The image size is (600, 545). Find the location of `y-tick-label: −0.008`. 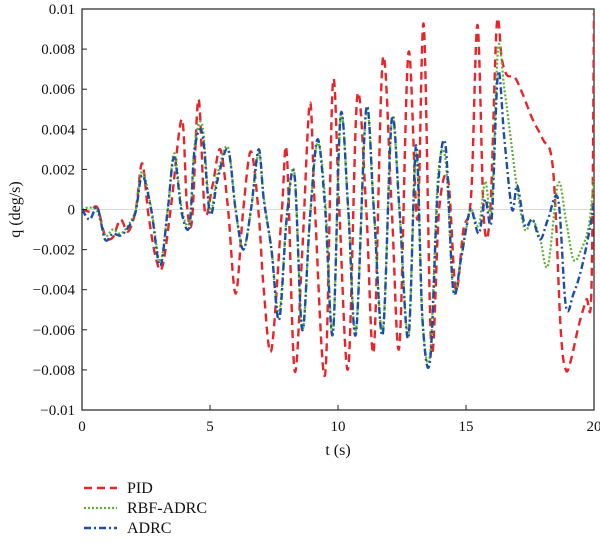

y-tick-label: −0.008 is located at coordinates (54, 371).